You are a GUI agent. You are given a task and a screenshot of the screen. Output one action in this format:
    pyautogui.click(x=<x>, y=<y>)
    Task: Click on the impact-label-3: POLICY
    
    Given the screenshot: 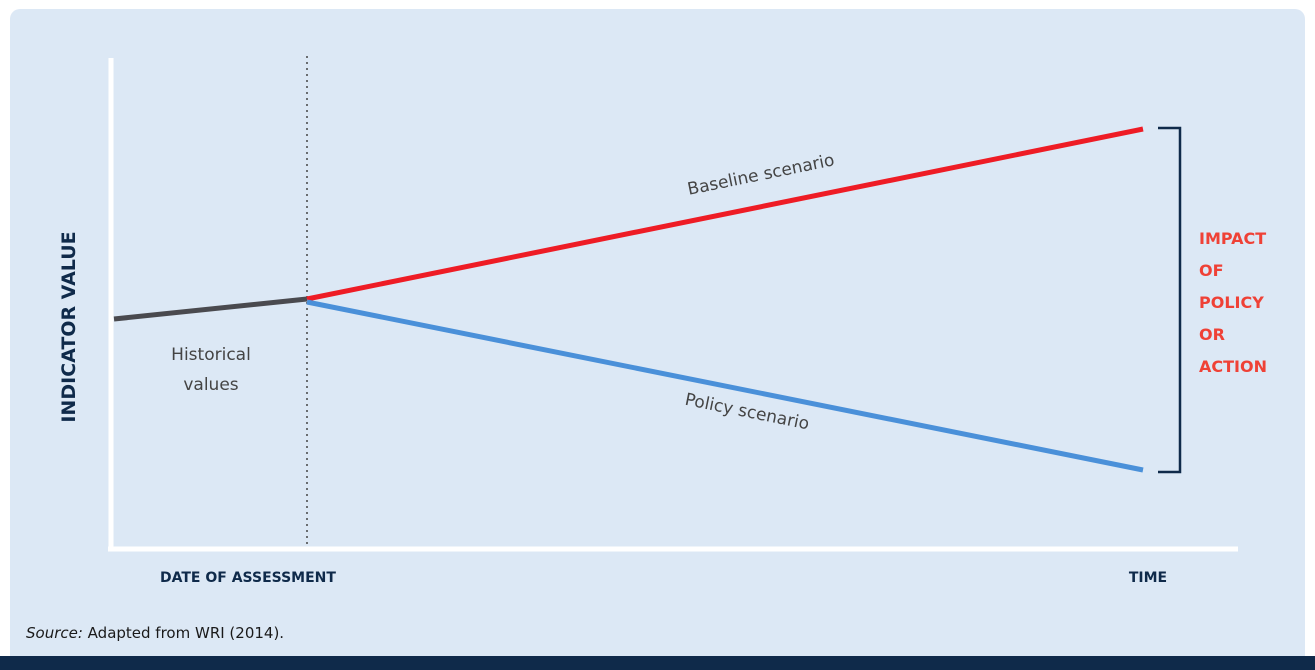 What is the action you would take?
    pyautogui.click(x=1231, y=302)
    